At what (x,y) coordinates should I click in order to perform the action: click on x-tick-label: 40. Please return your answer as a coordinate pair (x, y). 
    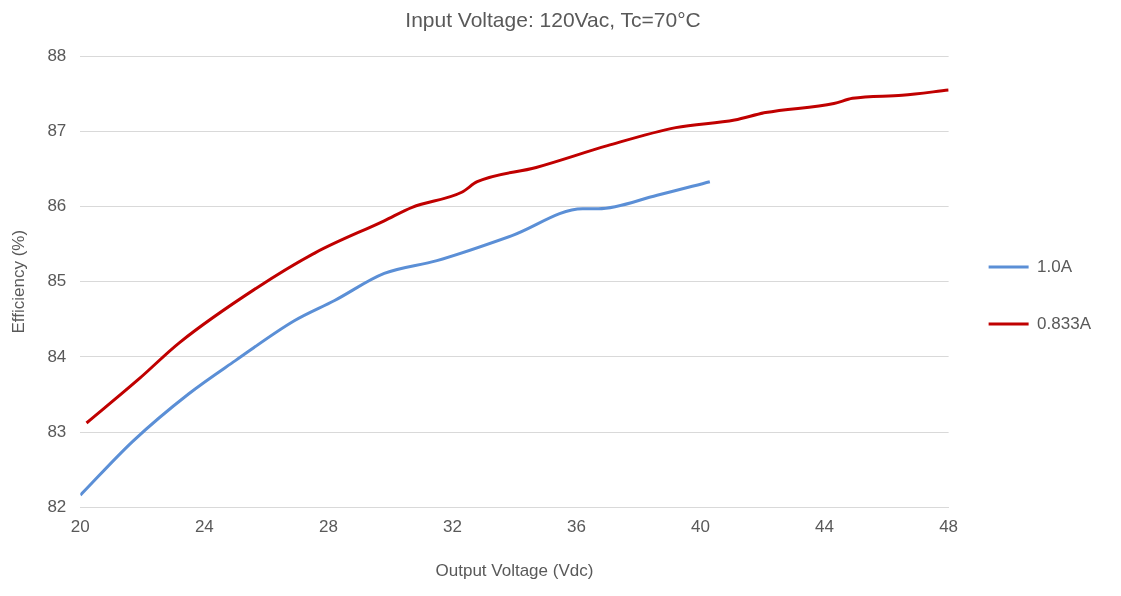
    Looking at the image, I should click on (700, 527).